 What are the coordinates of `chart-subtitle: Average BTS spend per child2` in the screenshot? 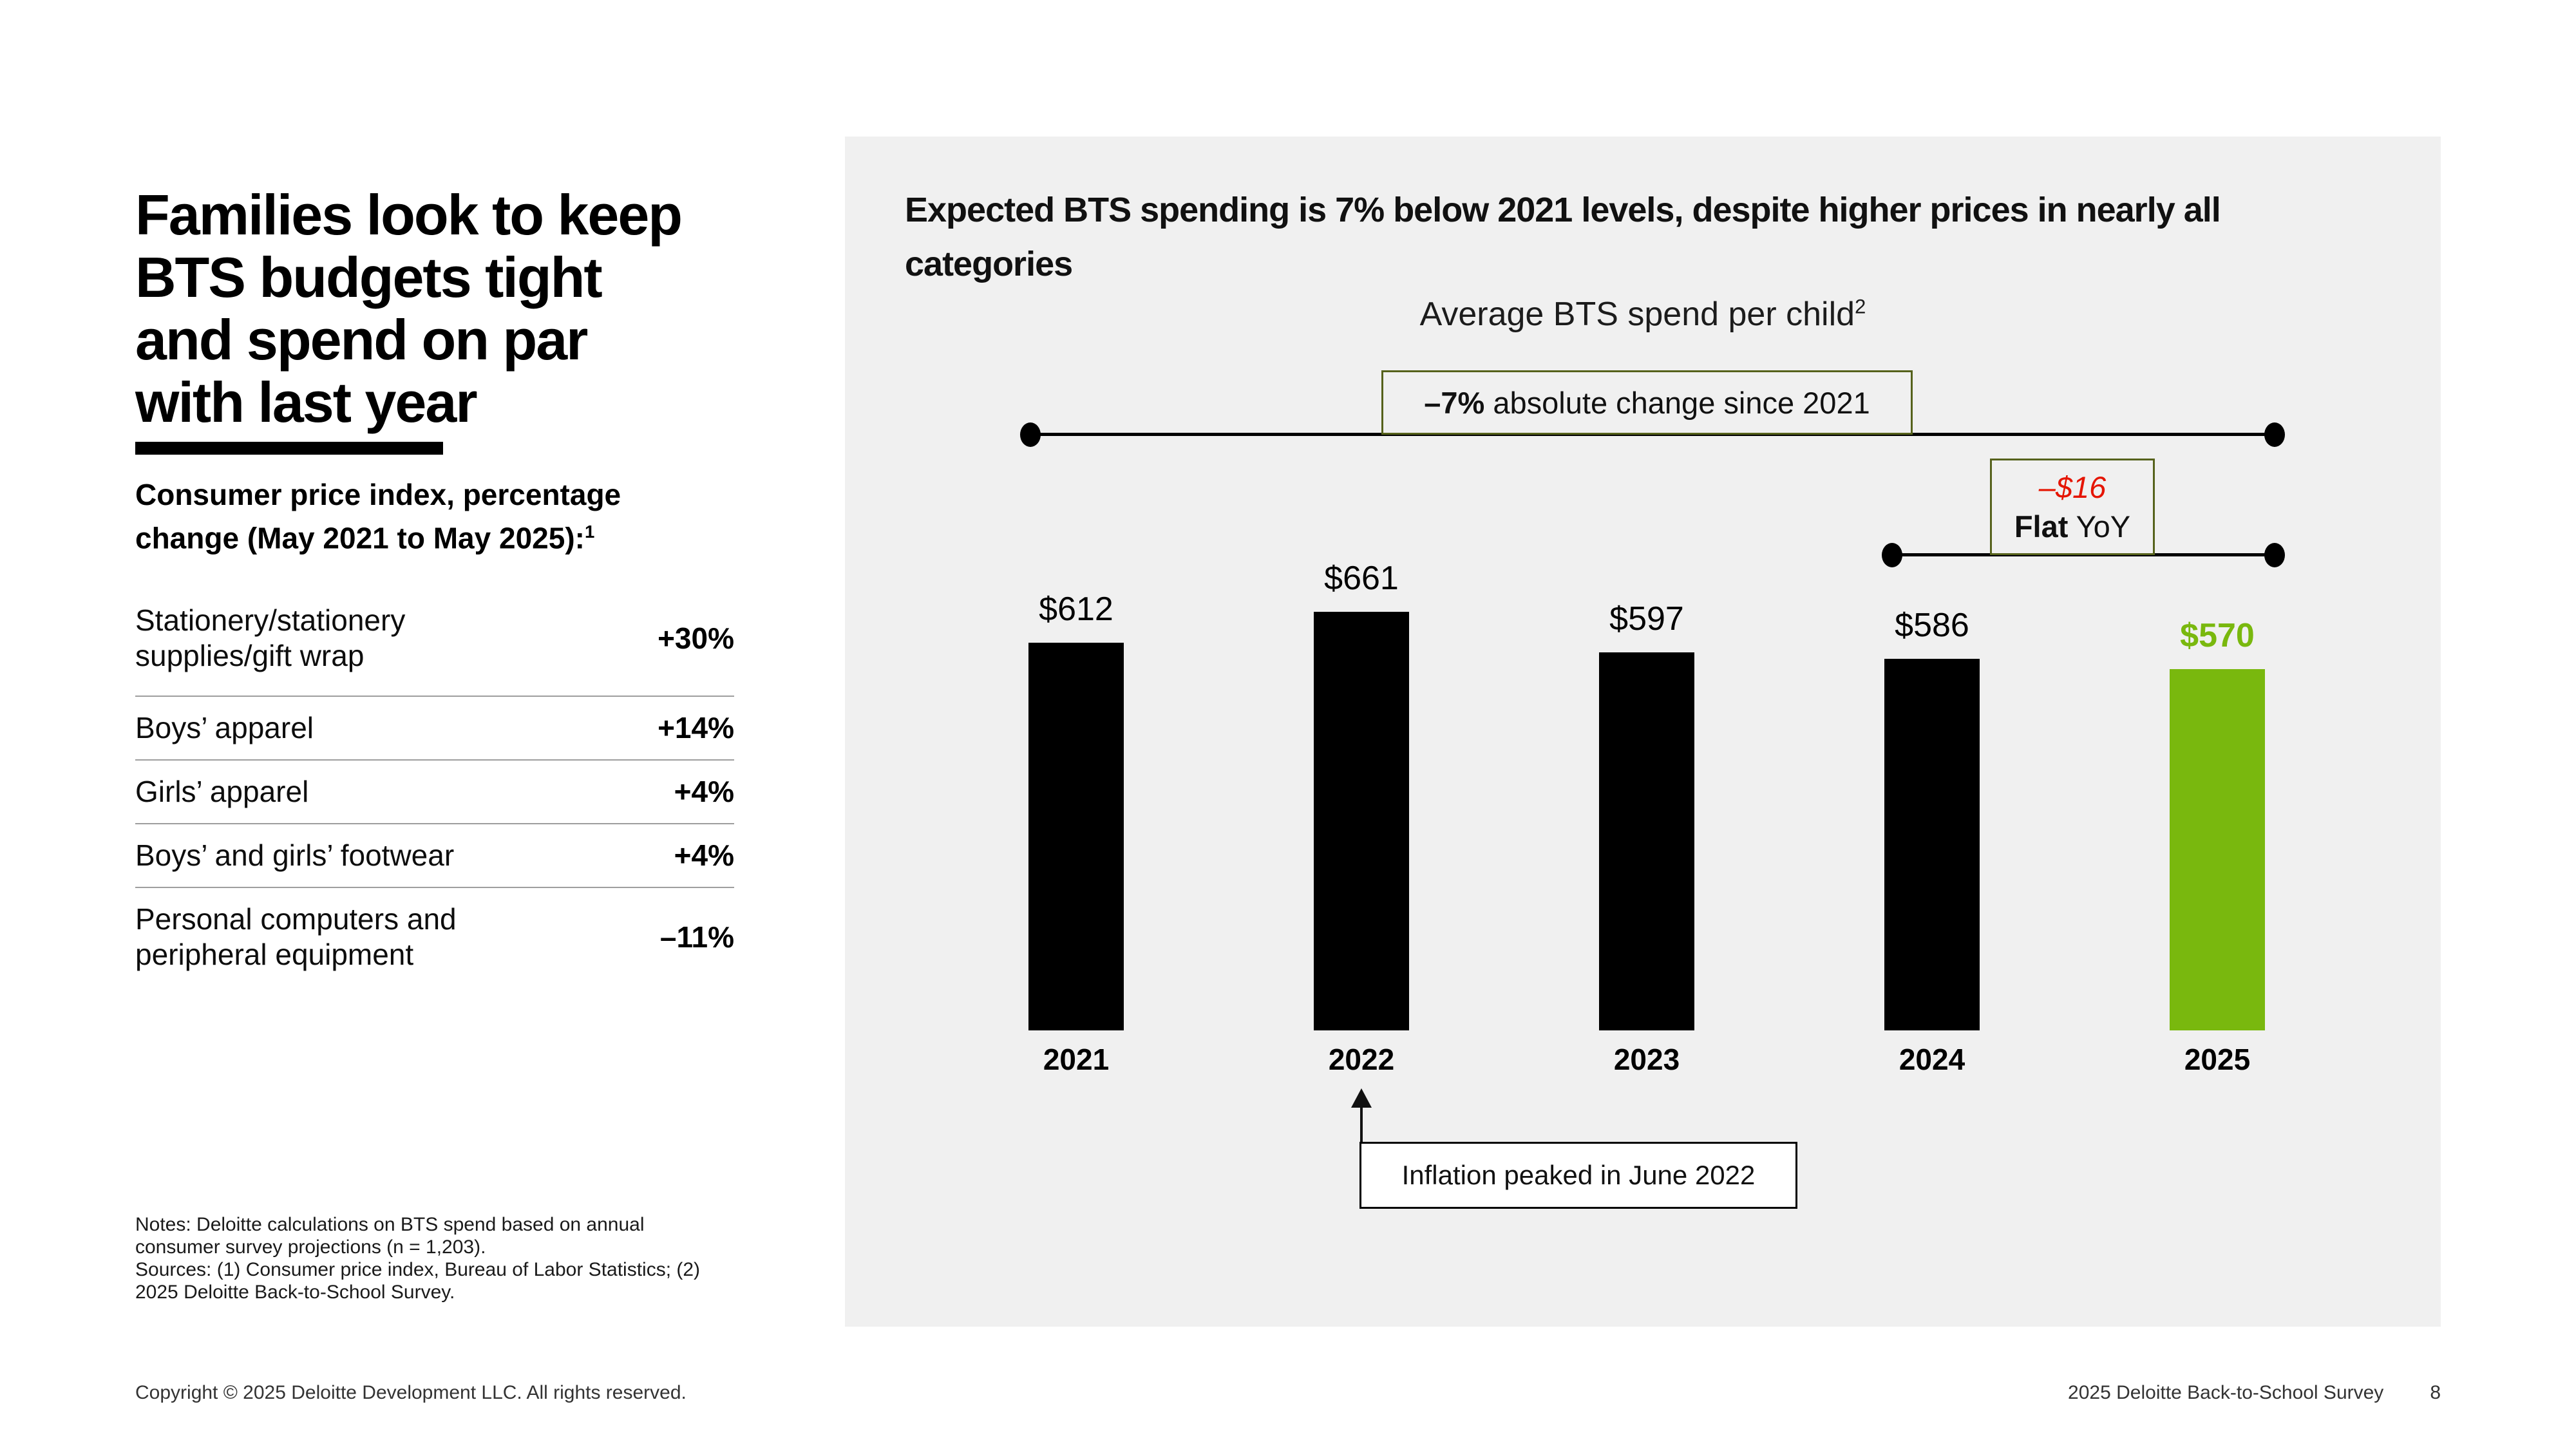 It's located at (1643, 314).